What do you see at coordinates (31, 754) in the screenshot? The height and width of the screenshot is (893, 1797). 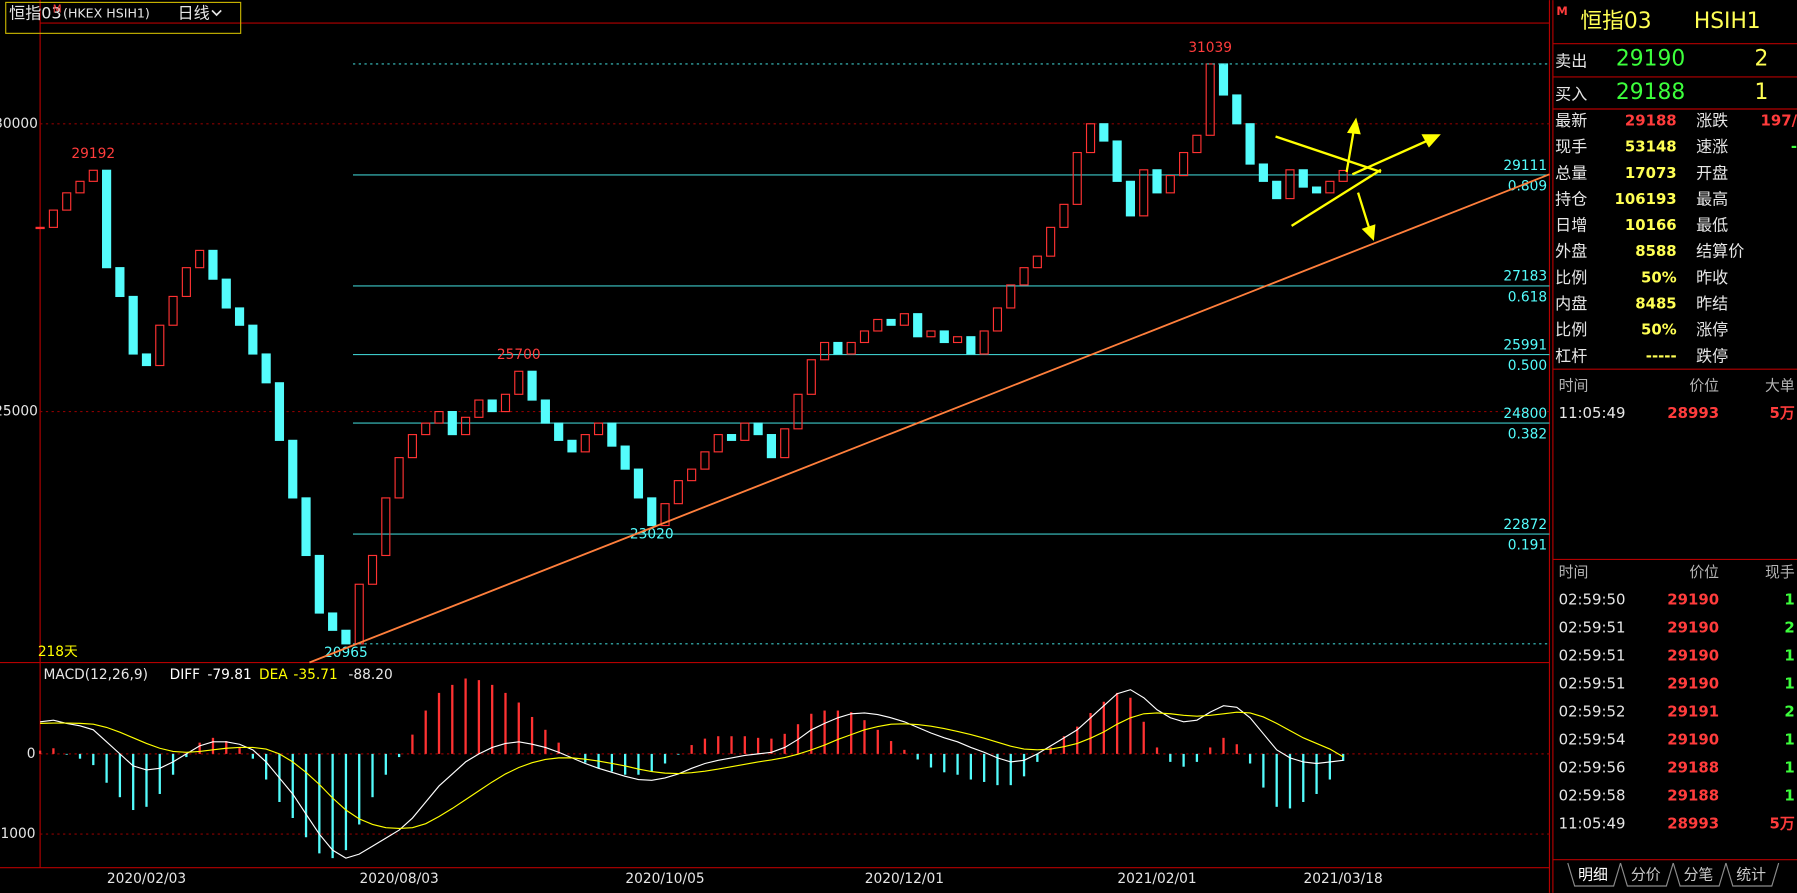 I see `y-tick-label: 0` at bounding box center [31, 754].